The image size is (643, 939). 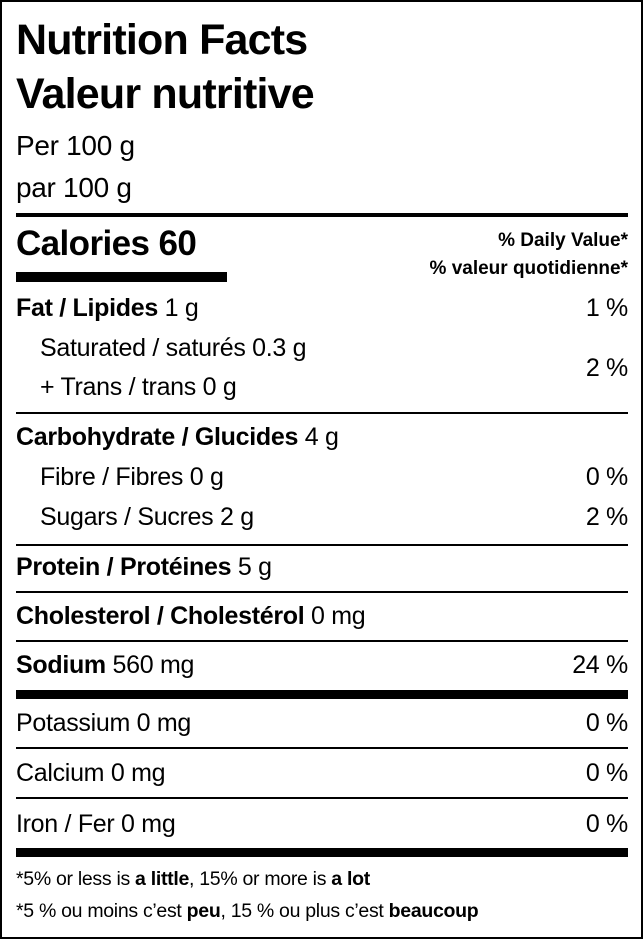 I want to click on daily-value-en: % Daily Value*, so click(x=563, y=240).